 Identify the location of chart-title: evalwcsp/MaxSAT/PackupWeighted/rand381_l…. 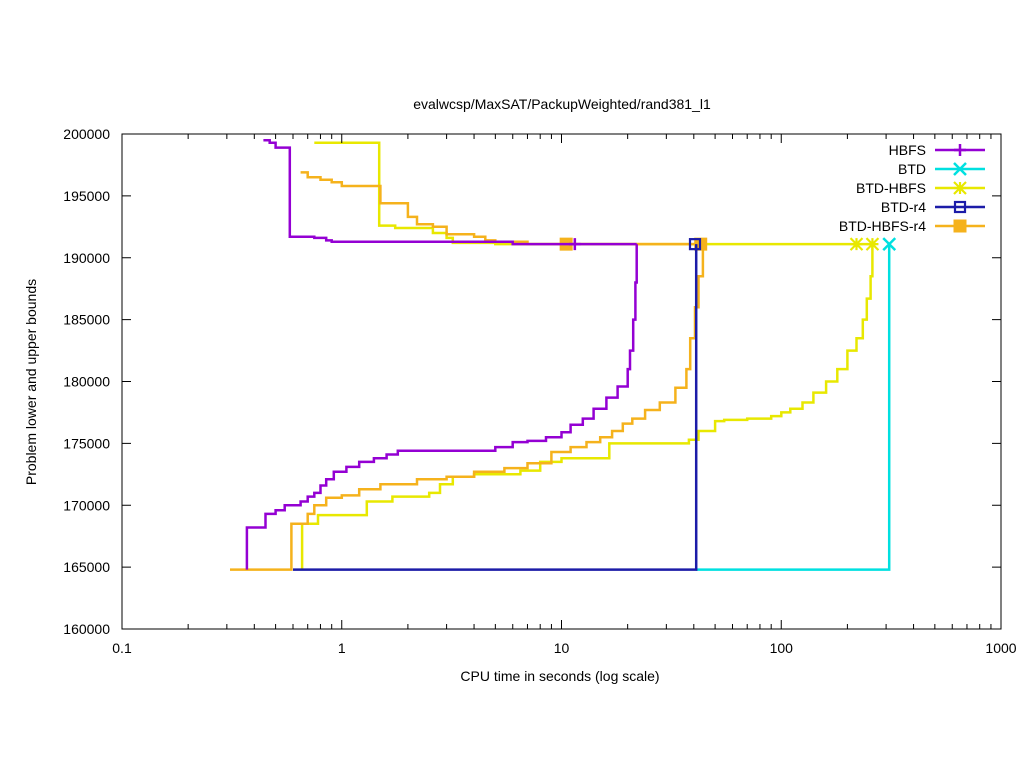
(562, 104).